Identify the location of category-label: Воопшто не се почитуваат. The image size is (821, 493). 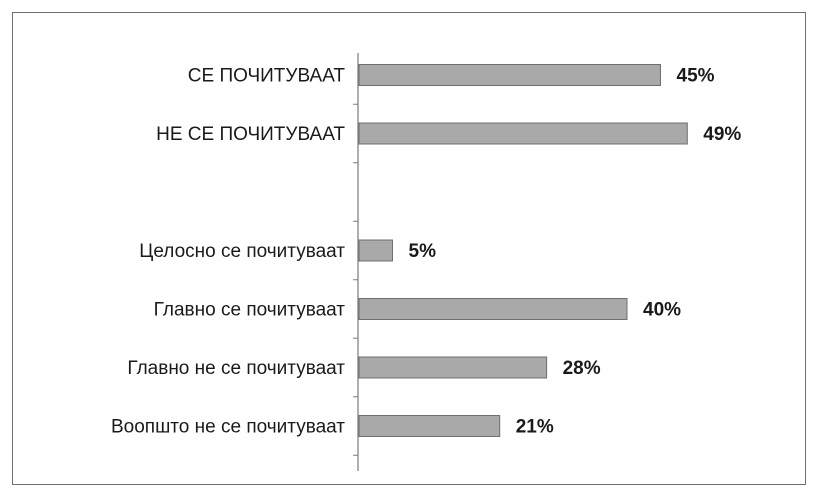
(228, 427).